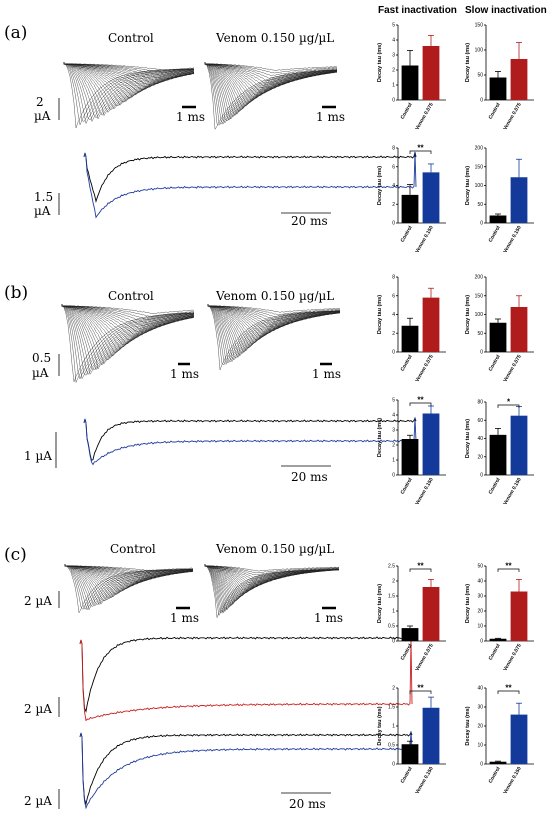 The width and height of the screenshot is (550, 818). What do you see at coordinates (411, 199) in the screenshot?
I see `chart-a-fast-venom150: 0 2 4 6 8 Decay tau (ms) Control Venom 0.150 **` at bounding box center [411, 199].